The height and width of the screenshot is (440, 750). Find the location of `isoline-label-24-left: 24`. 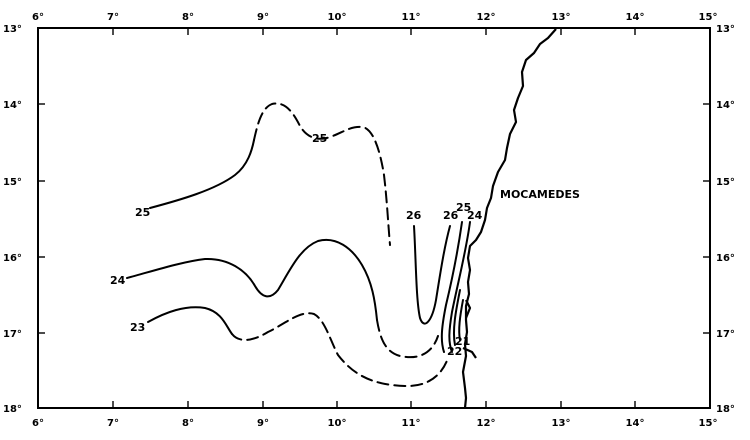

isoline-label-24-left: 24 is located at coordinates (118, 280).